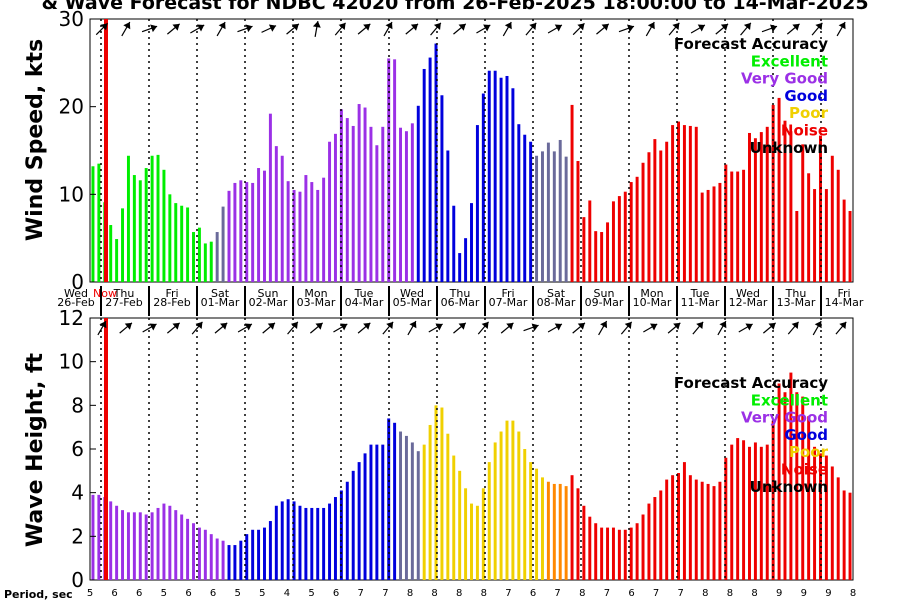 The height and width of the screenshot is (604, 900). What do you see at coordinates (460, 302) in the screenshot?
I see `date-label: 06-Mar` at bounding box center [460, 302].